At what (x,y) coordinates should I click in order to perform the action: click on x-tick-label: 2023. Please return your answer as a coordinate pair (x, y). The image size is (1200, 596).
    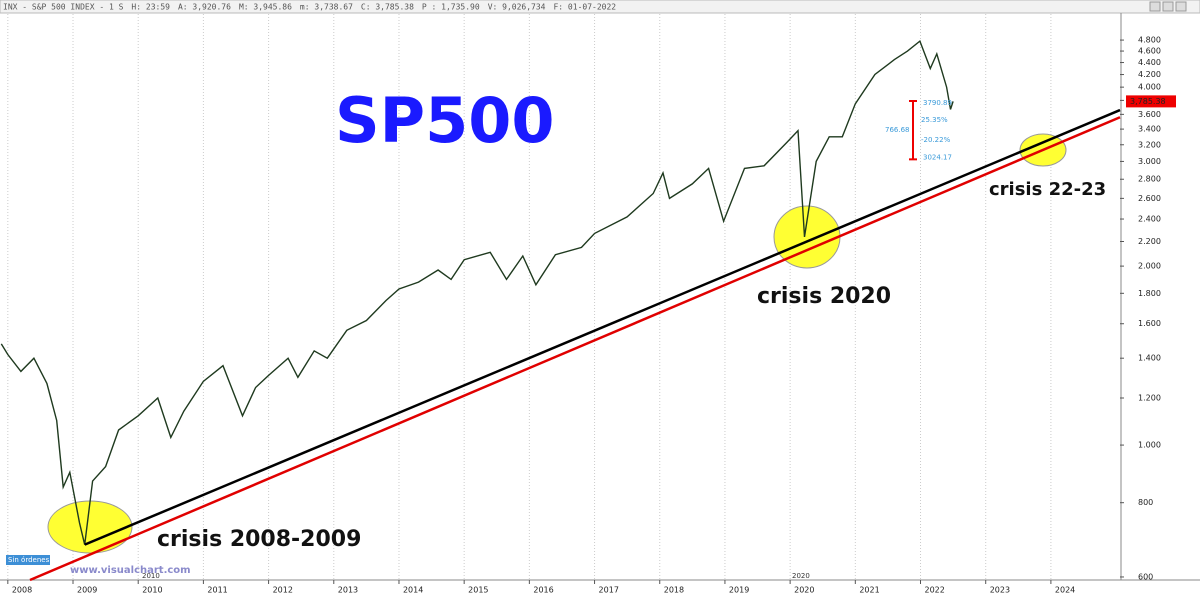
    Looking at the image, I should click on (1000, 590).